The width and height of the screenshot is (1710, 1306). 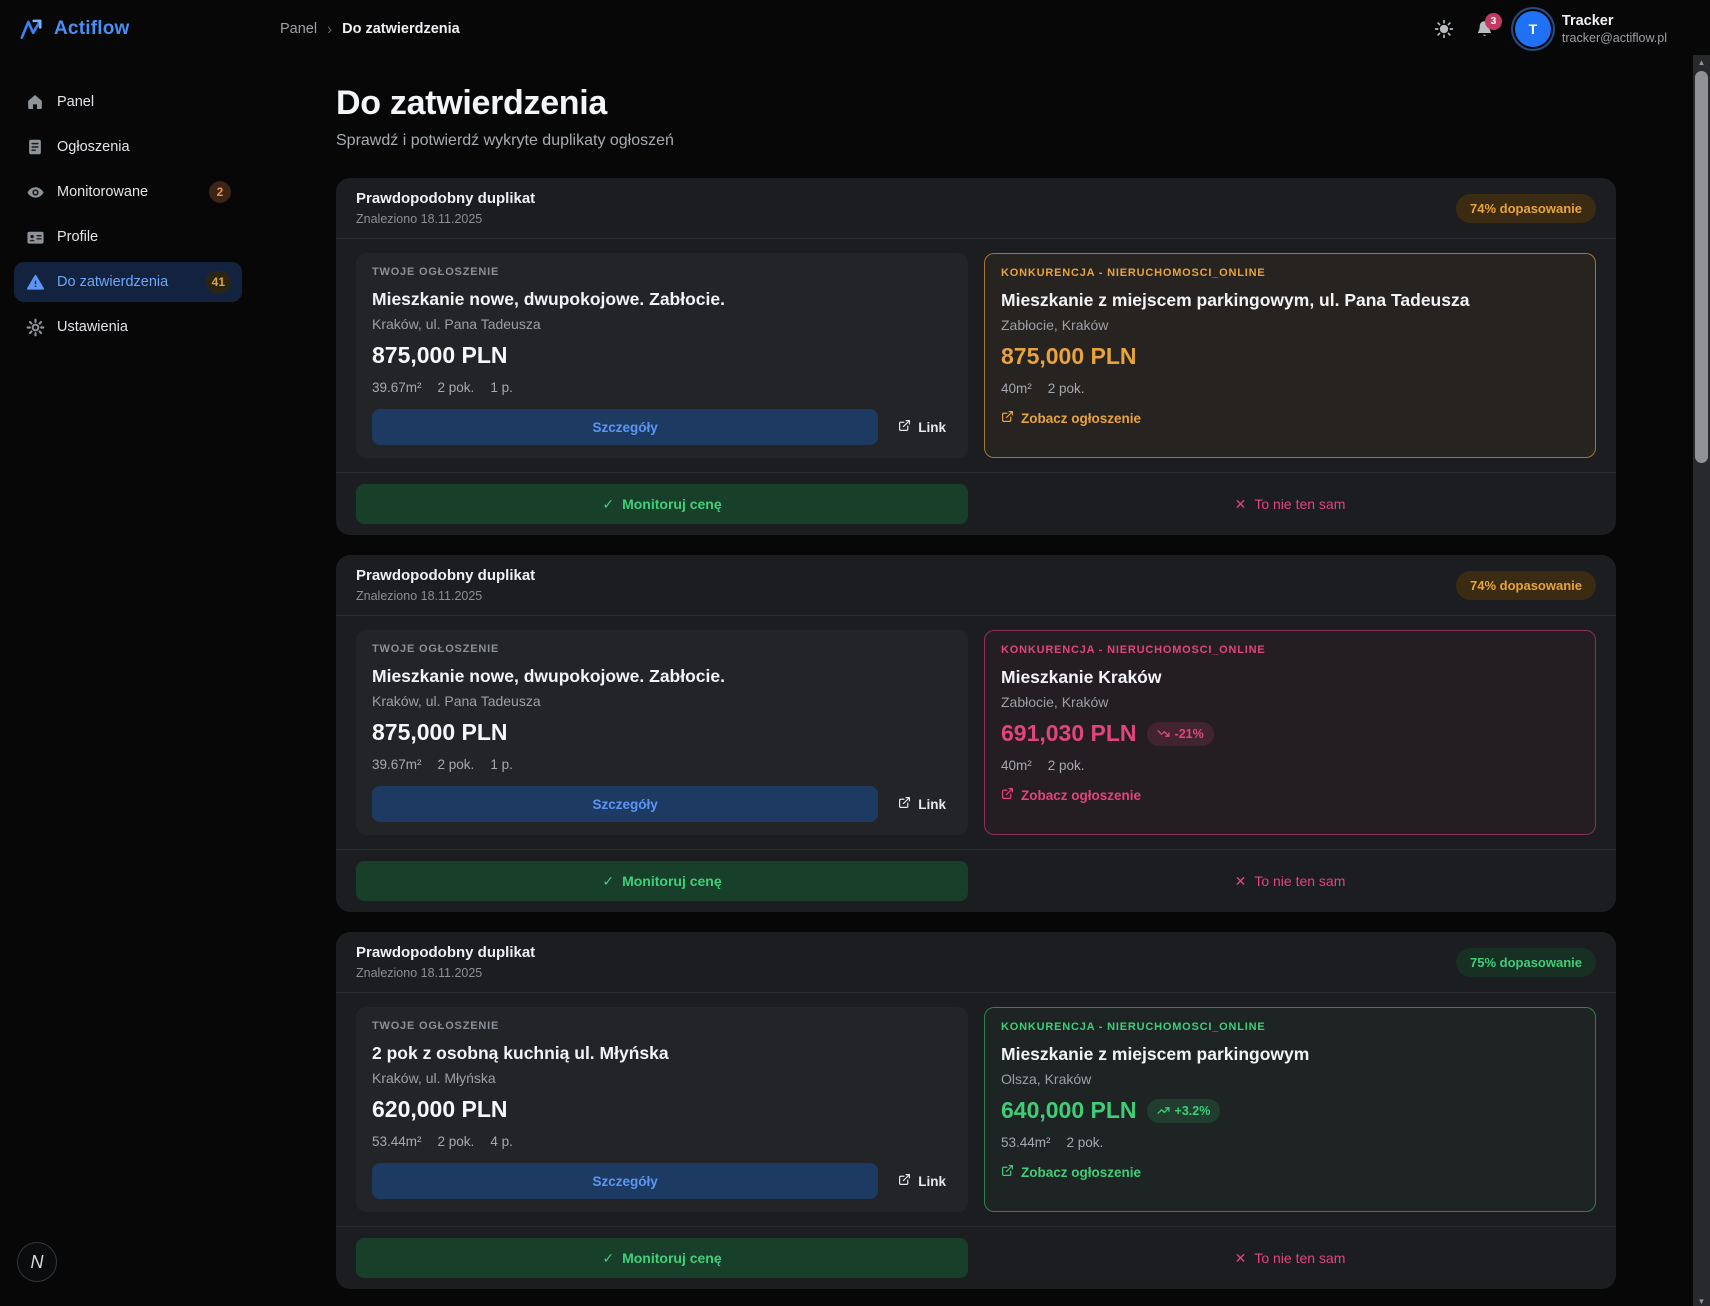 I want to click on listing-area: 53.44m², so click(x=397, y=1141).